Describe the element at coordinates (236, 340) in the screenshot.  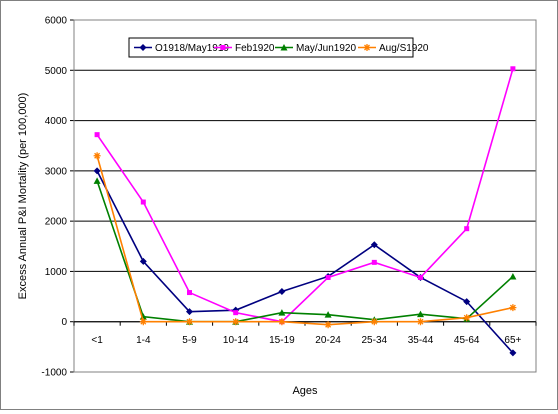
I see `x-tick-label: 10-14` at that location.